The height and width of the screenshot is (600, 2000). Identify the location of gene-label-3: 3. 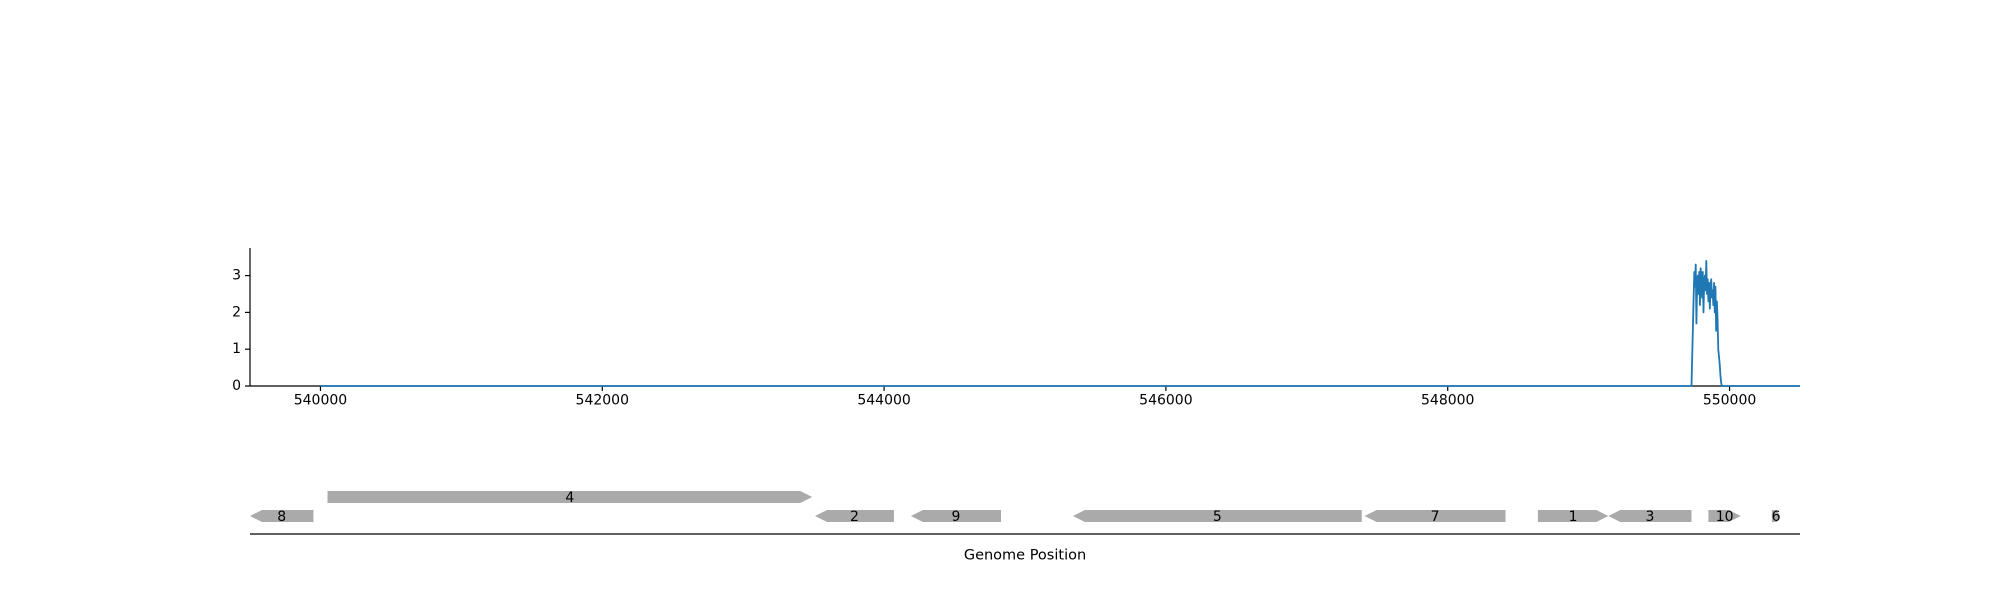
(1649, 517).